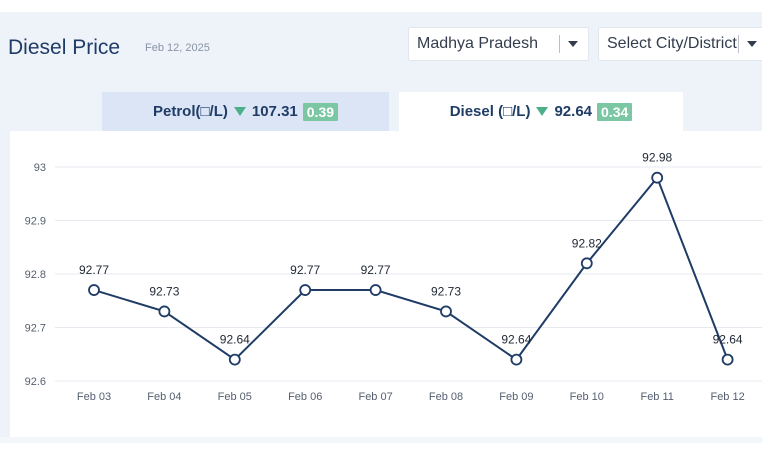 Image resolution: width=762 pixels, height=457 pixels. I want to click on tab-diesel: Diesel (□/L) 92.64 0.34, so click(541, 111).